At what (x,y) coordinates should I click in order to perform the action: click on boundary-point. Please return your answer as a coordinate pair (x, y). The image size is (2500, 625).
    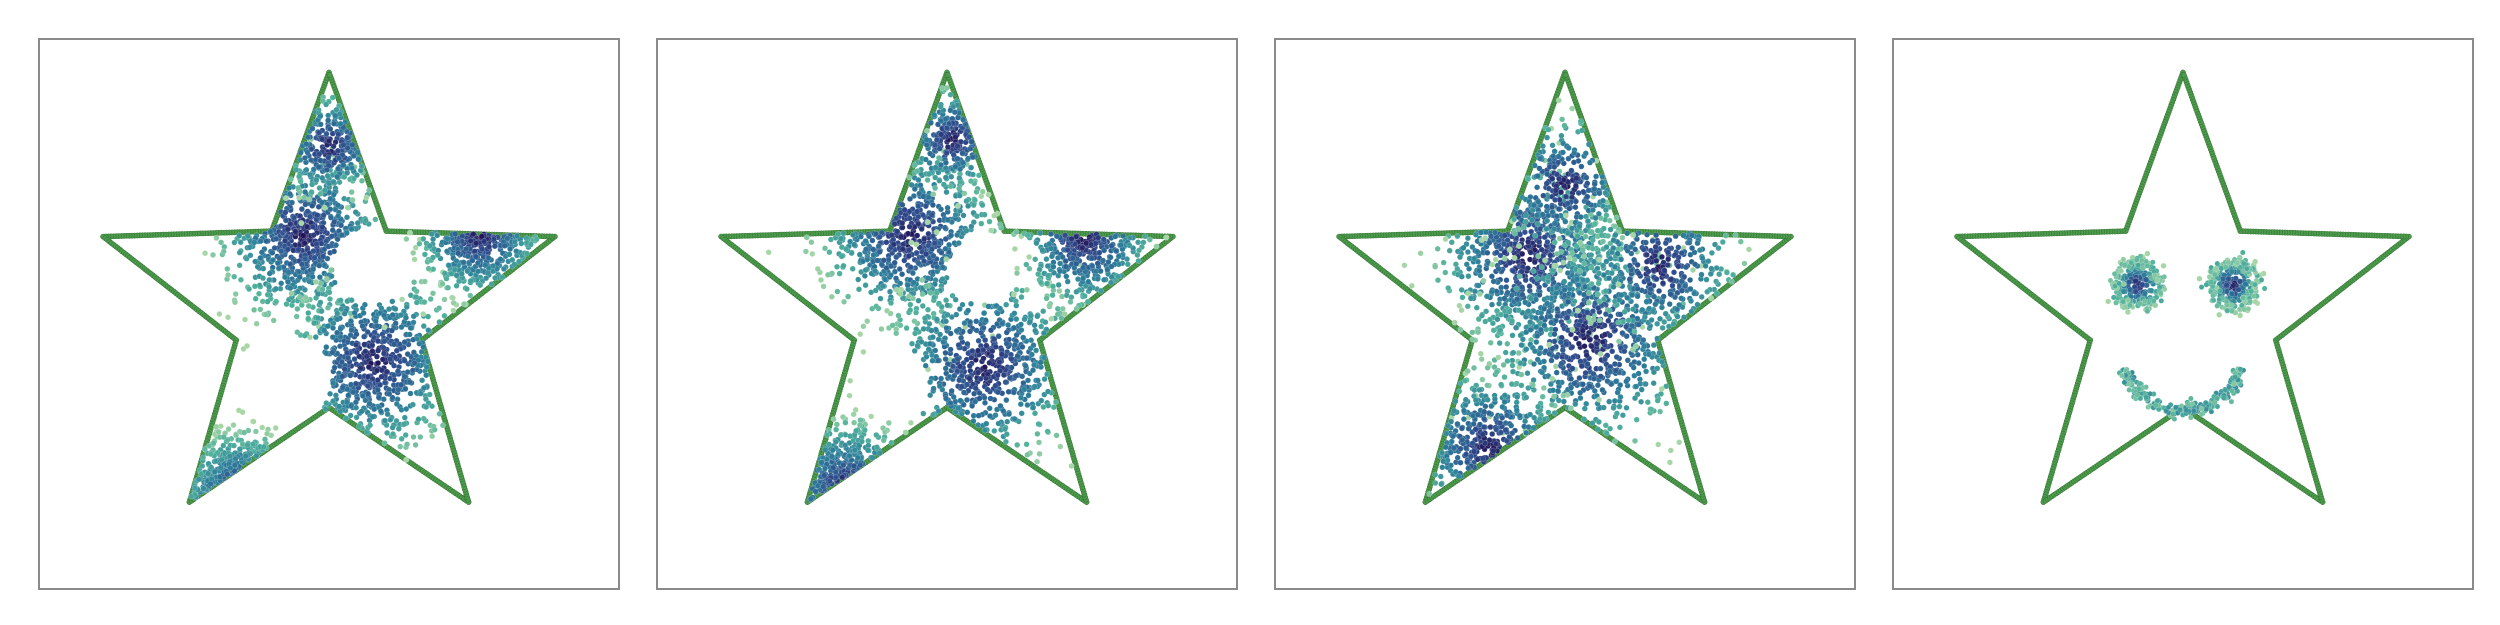
    Looking at the image, I should click on (948, 75).